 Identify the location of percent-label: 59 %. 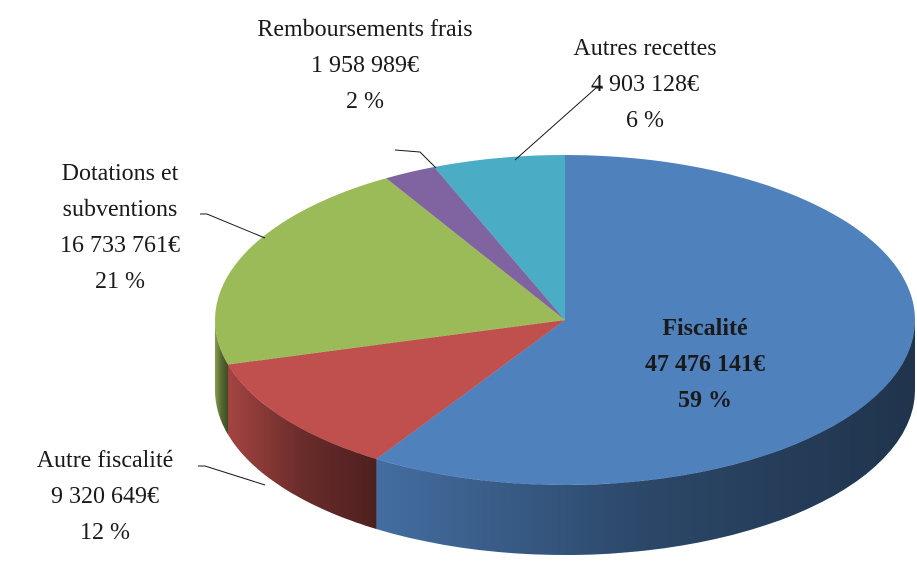
(705, 400).